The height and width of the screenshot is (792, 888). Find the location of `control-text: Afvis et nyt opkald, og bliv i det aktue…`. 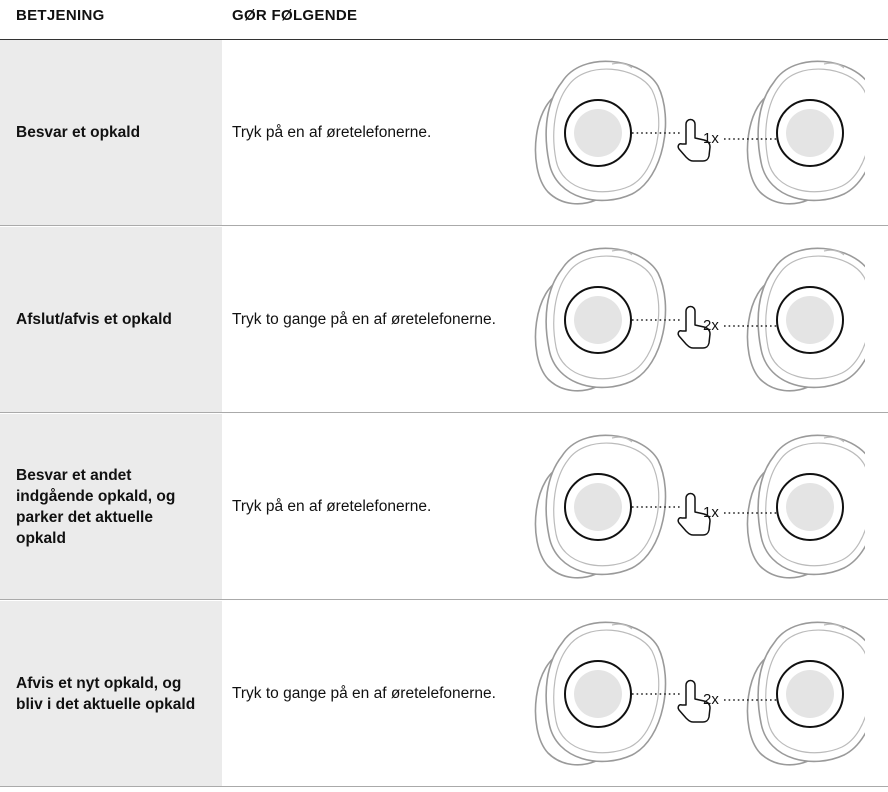

control-text: Afvis et nyt opkald, og bliv i det aktue… is located at coordinates (106, 693).